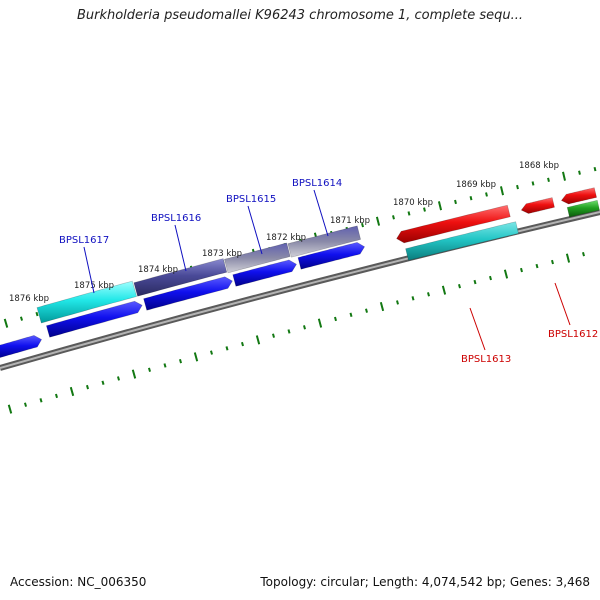 This screenshot has height=600, width=600. Describe the element at coordinates (78, 582) in the screenshot. I see `accession-label: Accession: NC_006350` at that location.